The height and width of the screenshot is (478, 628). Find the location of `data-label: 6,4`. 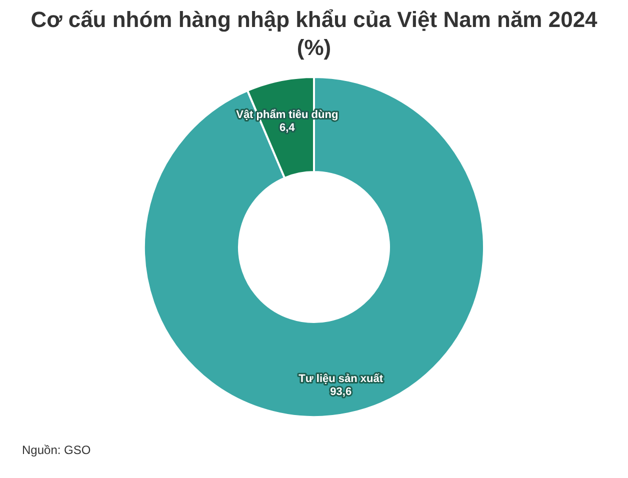

data-label: 6,4 is located at coordinates (287, 128).